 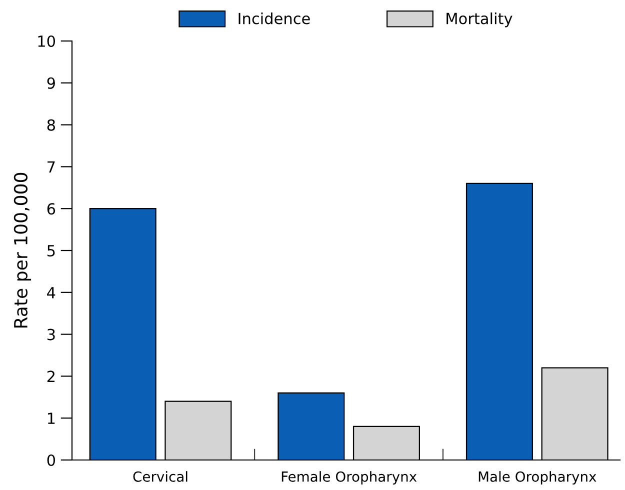 What do you see at coordinates (50, 376) in the screenshot?
I see `y-tick-label: 2` at bounding box center [50, 376].